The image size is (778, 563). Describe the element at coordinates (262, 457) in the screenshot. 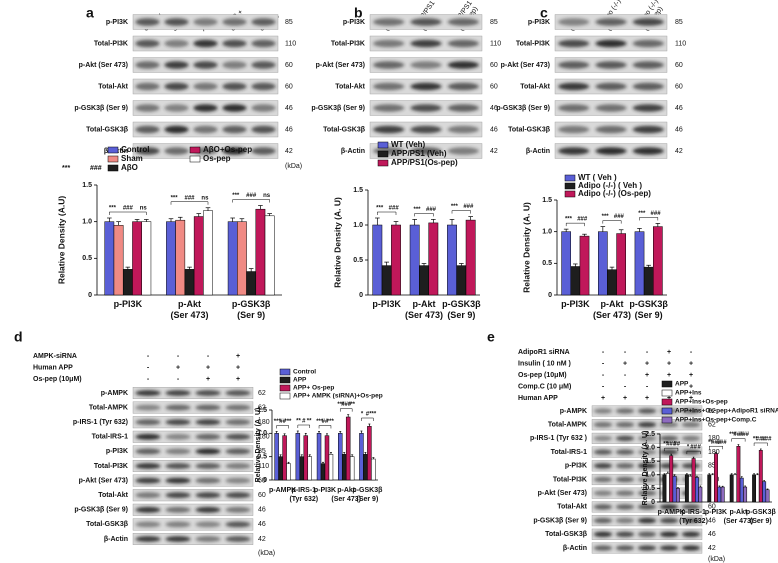

I see `y-tick-label: 0.5` at that location.